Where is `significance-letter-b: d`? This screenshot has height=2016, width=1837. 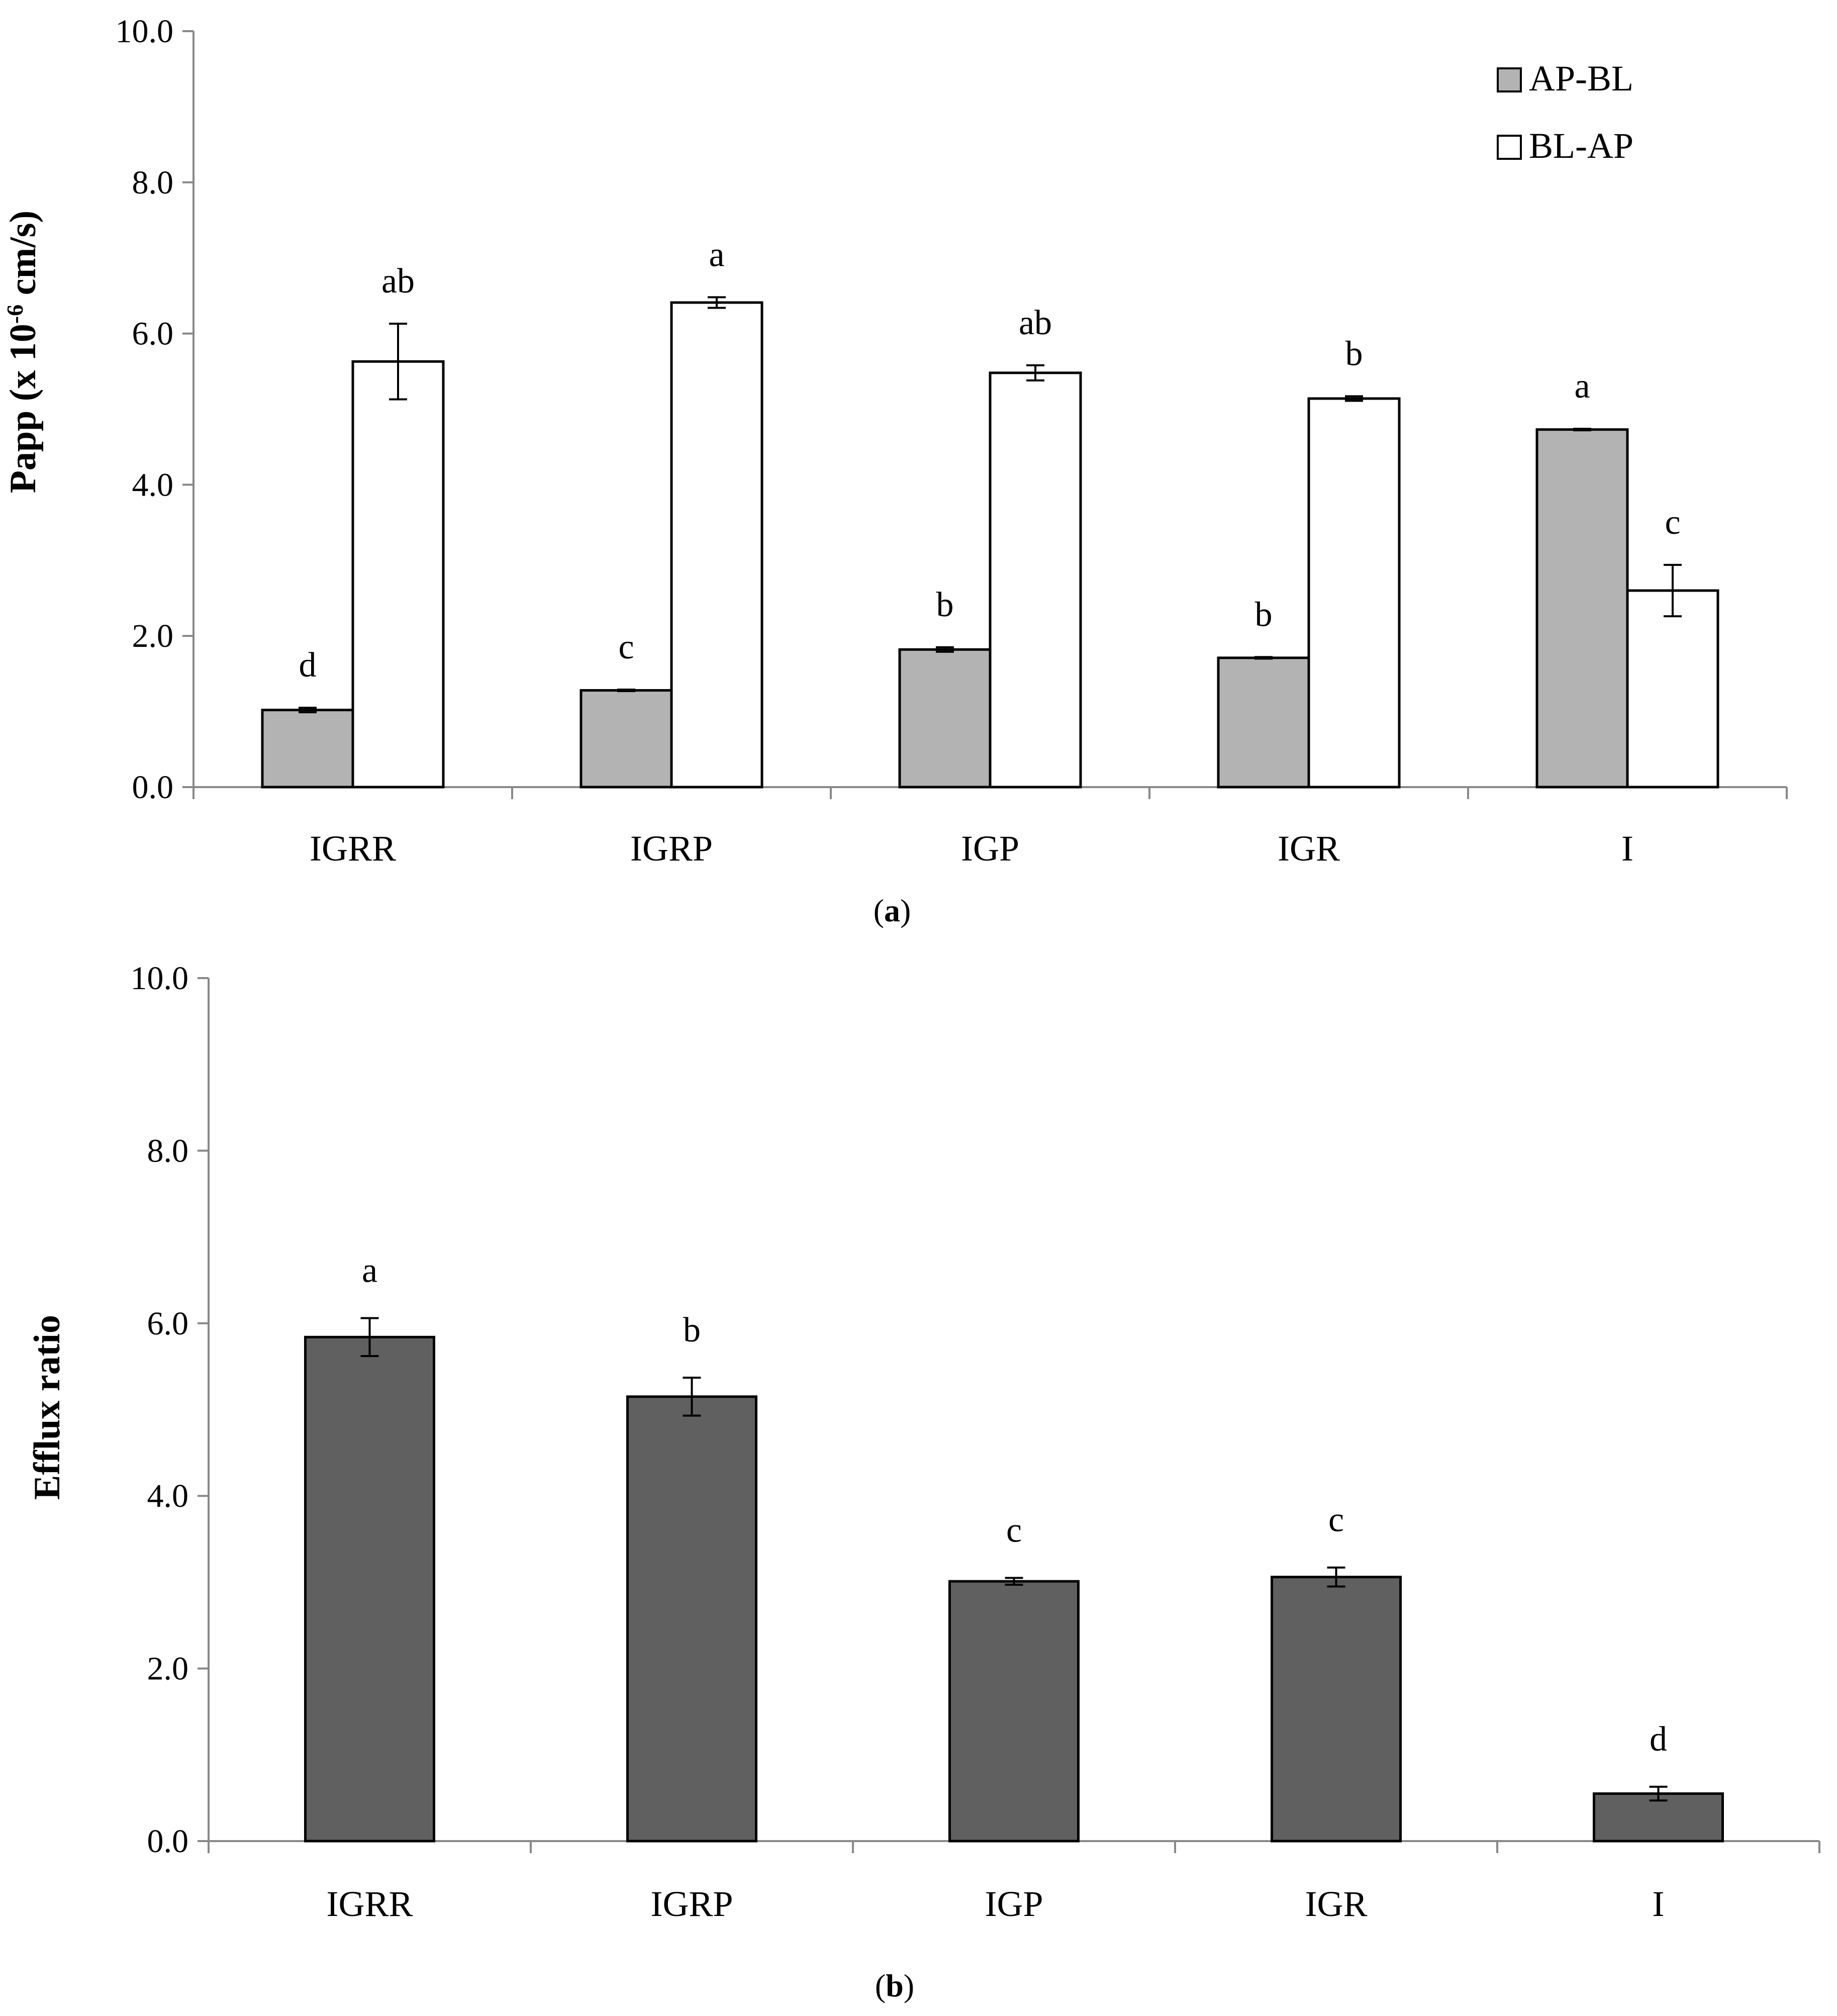 significance-letter-b: d is located at coordinates (1659, 1739).